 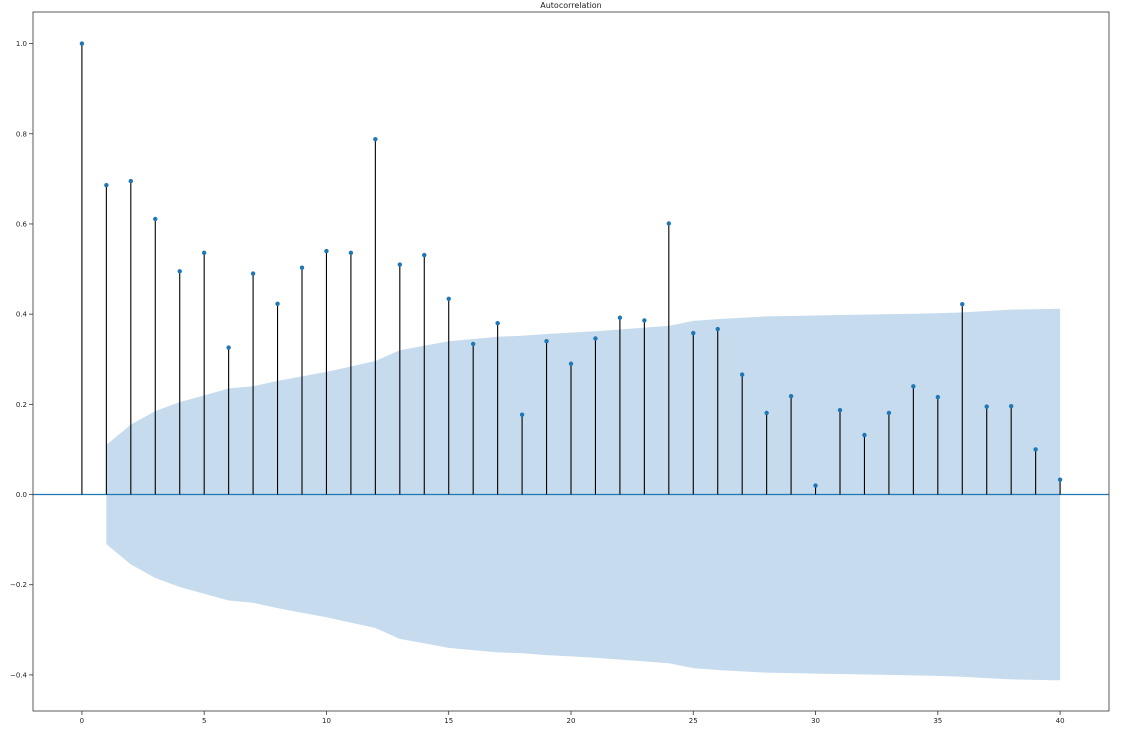 I want to click on x-tick-label-10: 10, so click(x=326, y=721).